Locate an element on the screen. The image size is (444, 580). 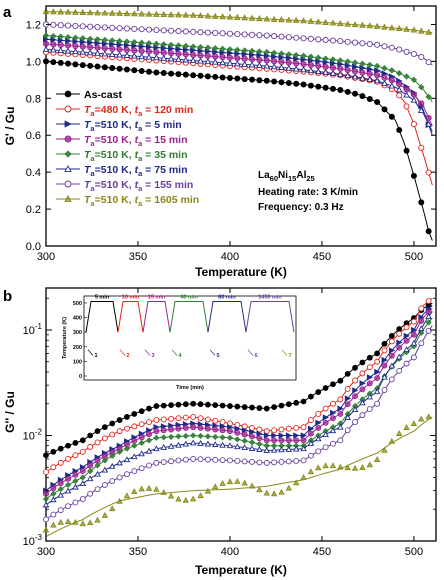
panel-a-y-tick-label: 0.2 is located at coordinates (33, 210).